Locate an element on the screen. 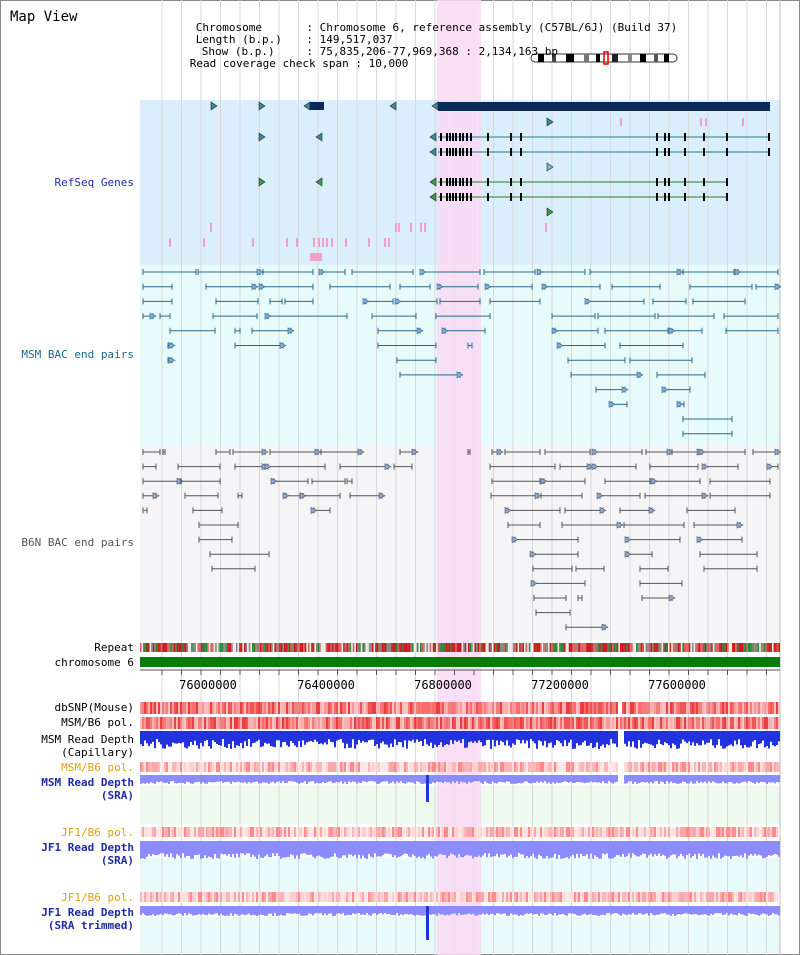 This screenshot has height=955, width=800. track-label-msm-depth-cap: MSM Read Depth (Capillary) is located at coordinates (87, 746).